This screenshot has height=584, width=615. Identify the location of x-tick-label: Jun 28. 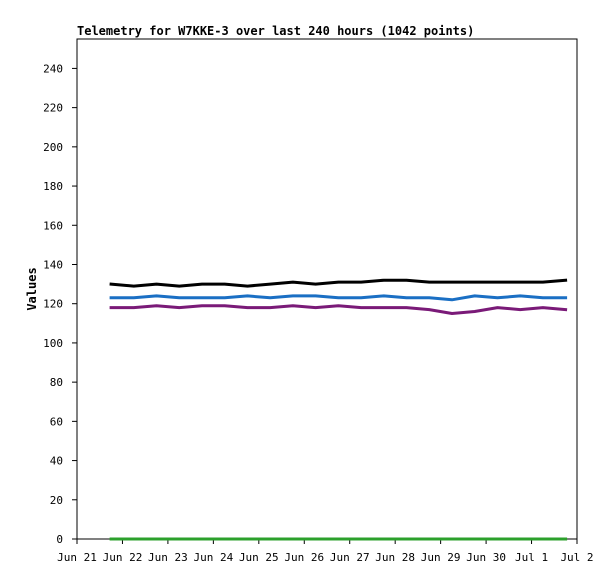
(395, 557).